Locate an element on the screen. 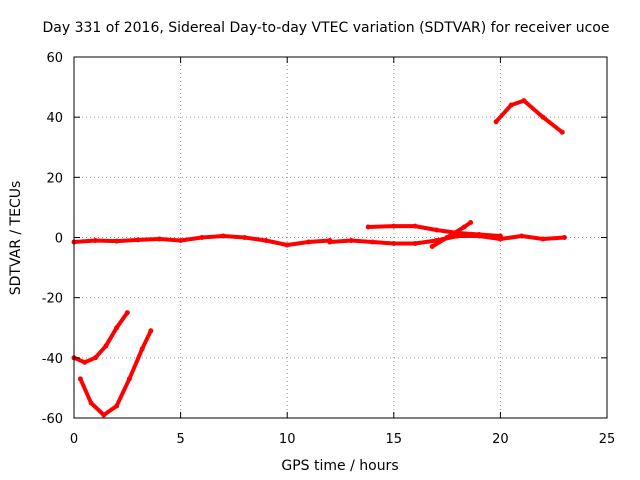  y-tick-label: -60 is located at coordinates (52, 419).